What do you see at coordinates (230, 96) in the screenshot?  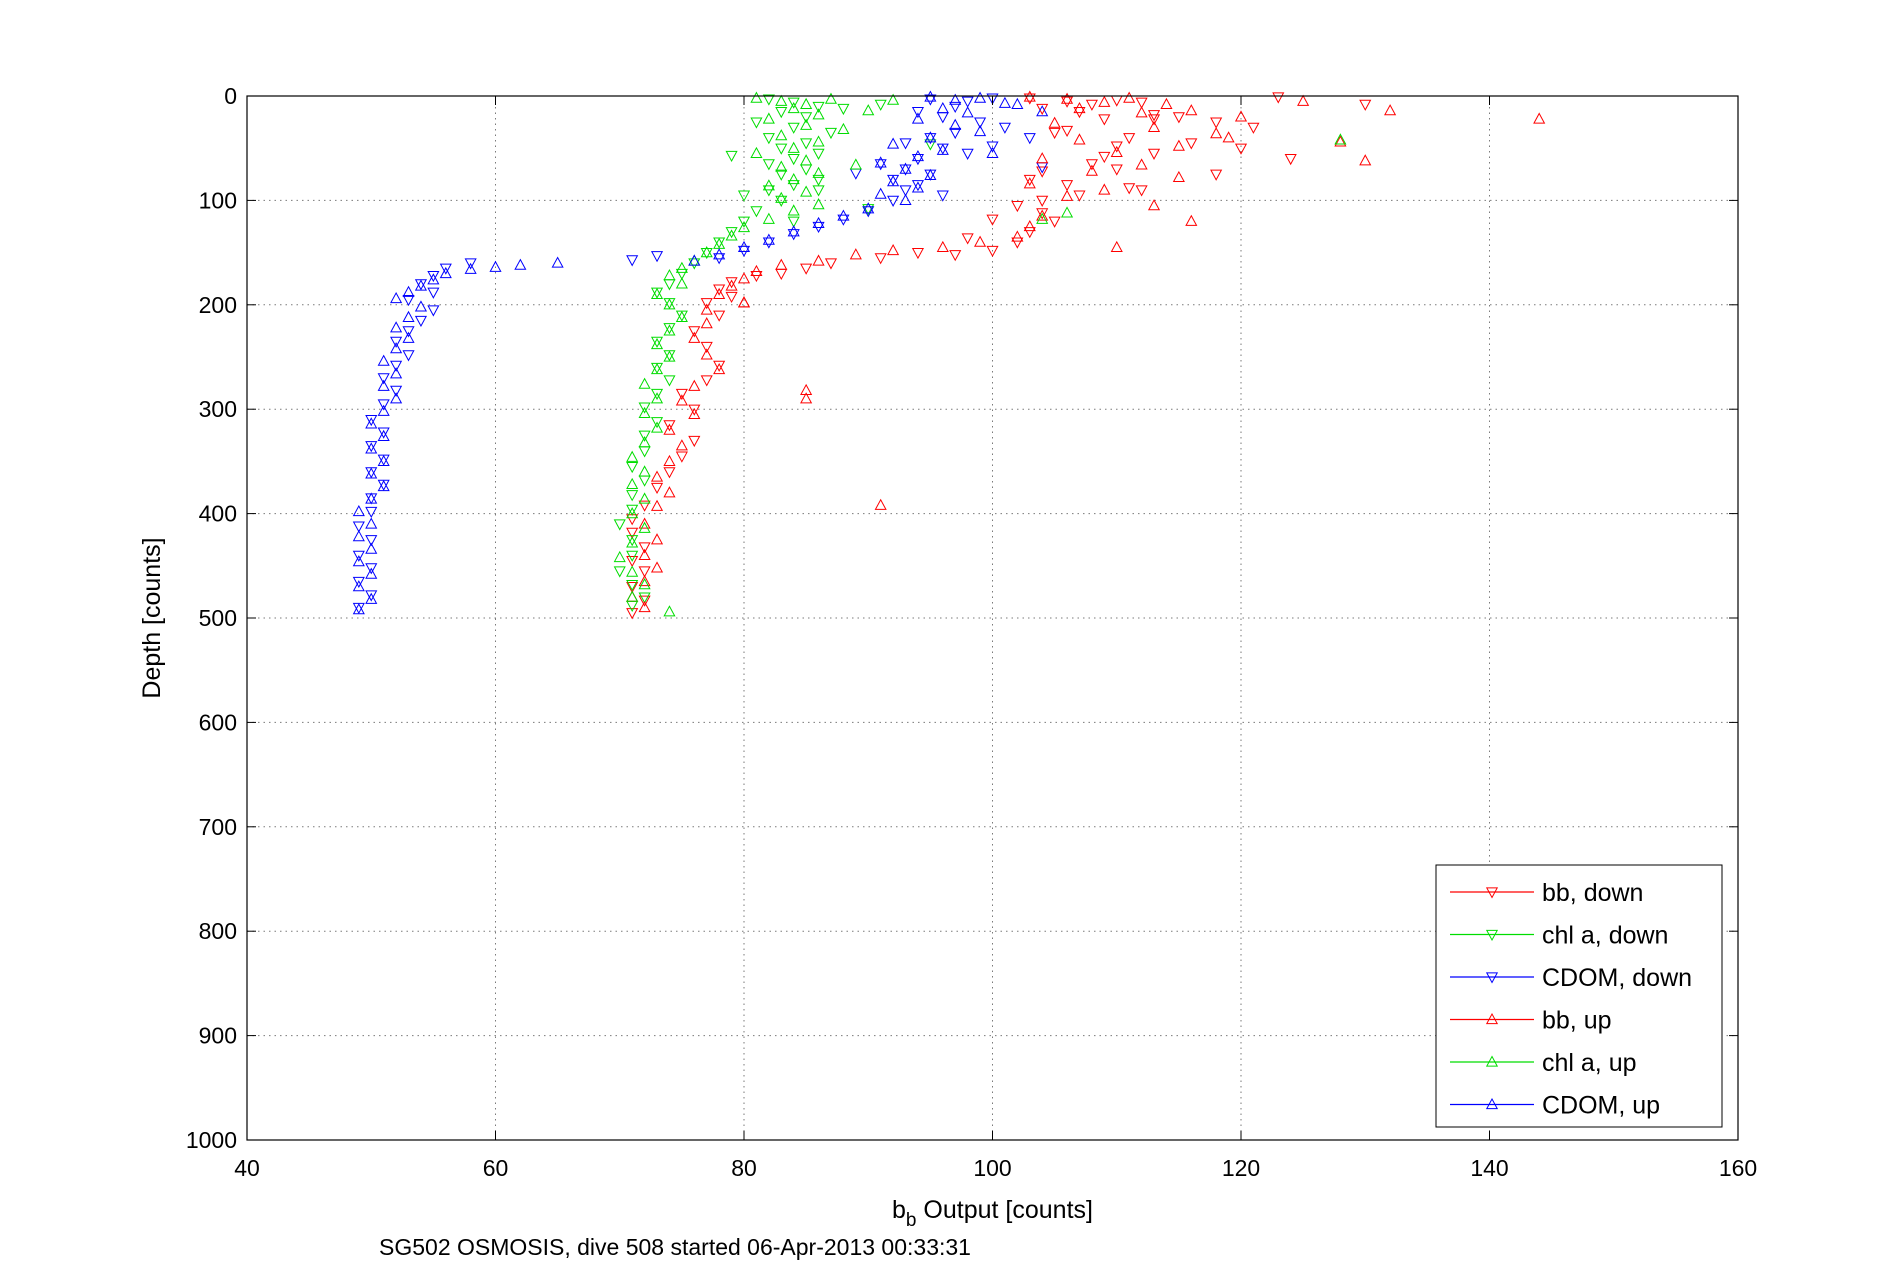 I see `y-tick-label: 0` at bounding box center [230, 96].